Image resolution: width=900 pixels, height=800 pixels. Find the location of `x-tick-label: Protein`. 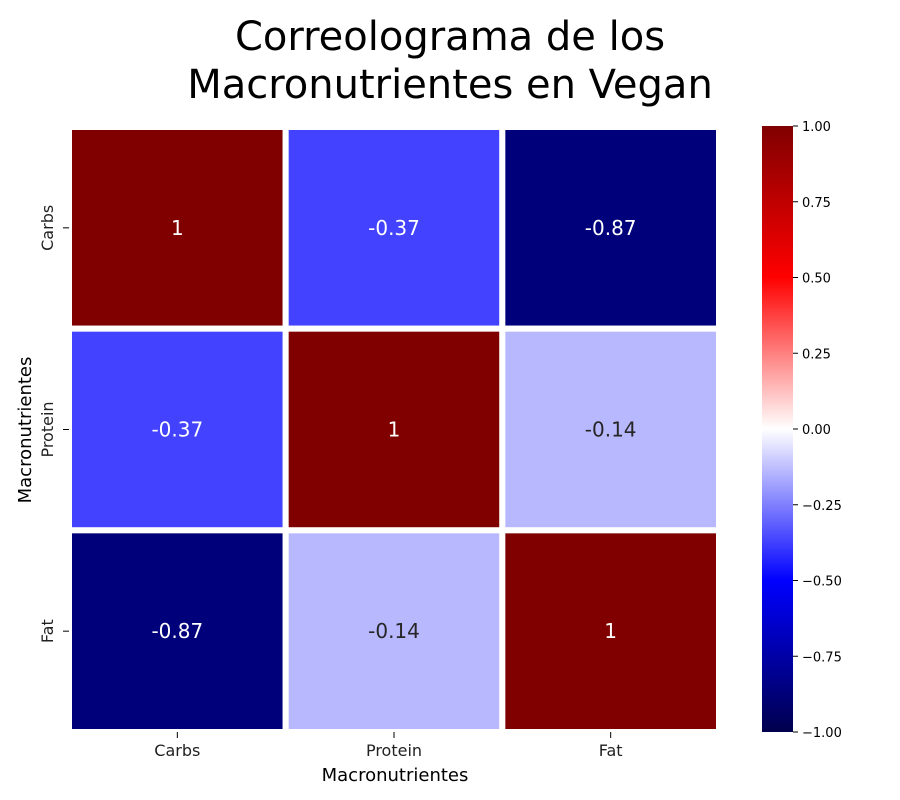

x-tick-label: Protein is located at coordinates (394, 750).